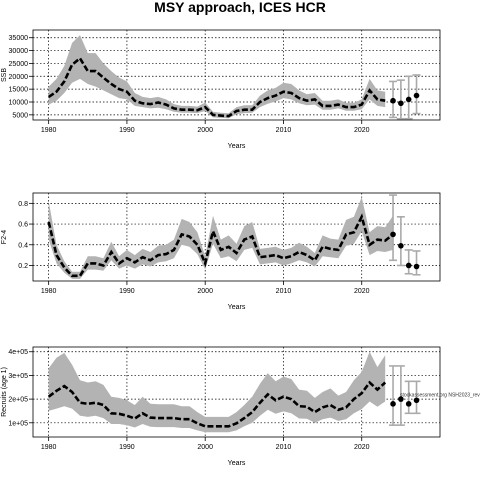 The height and width of the screenshot is (480, 480). I want to click on recruits-confidence-band, so click(217, 392).